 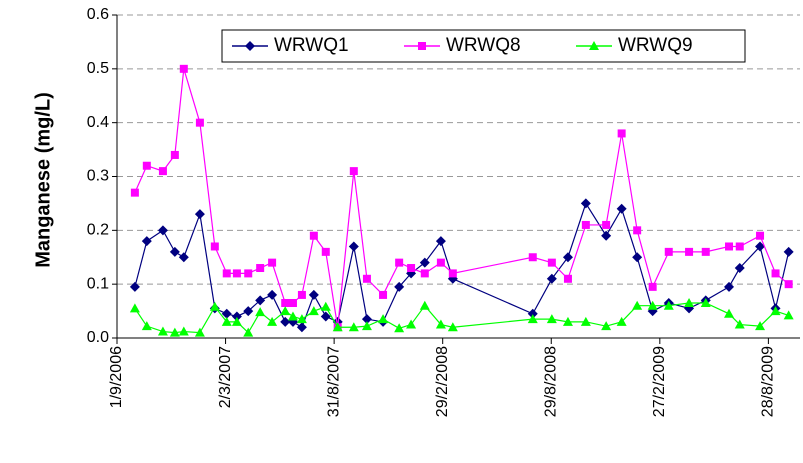 I want to click on x-tick-label: 29/8/2008, so click(x=550, y=381).